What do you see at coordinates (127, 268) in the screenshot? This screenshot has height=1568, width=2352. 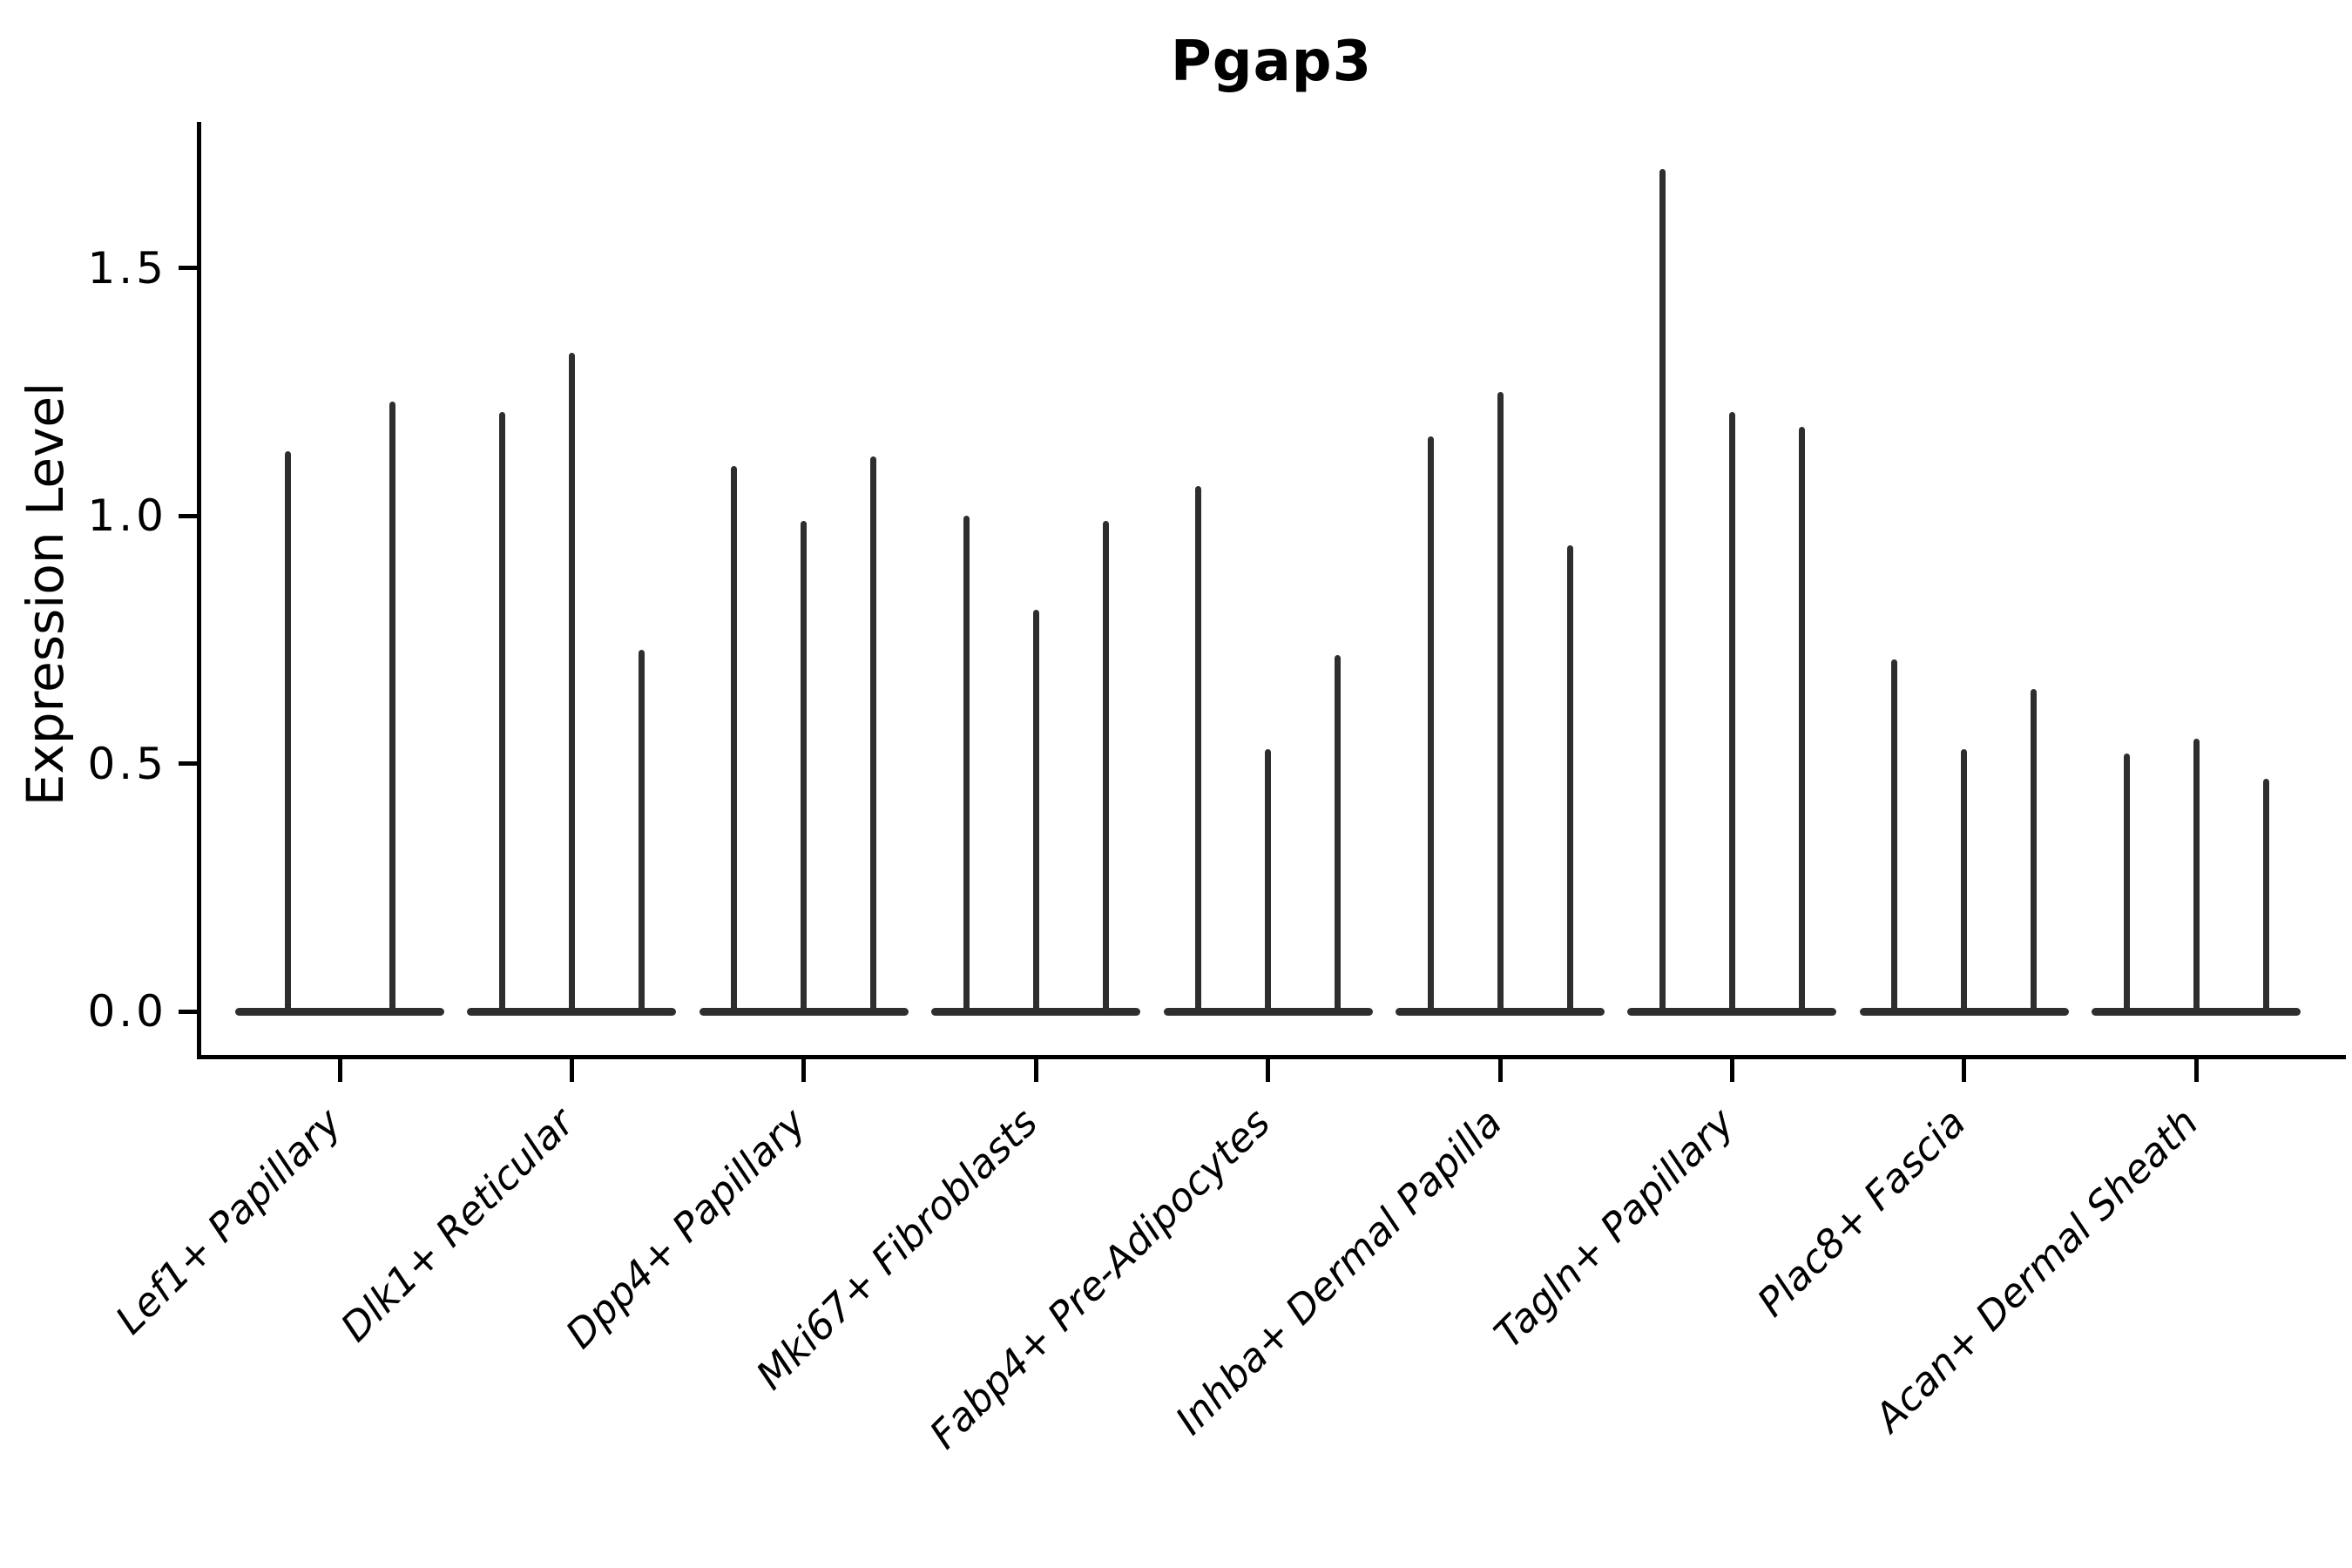 I see `y-tick-label: 1.5` at bounding box center [127, 268].